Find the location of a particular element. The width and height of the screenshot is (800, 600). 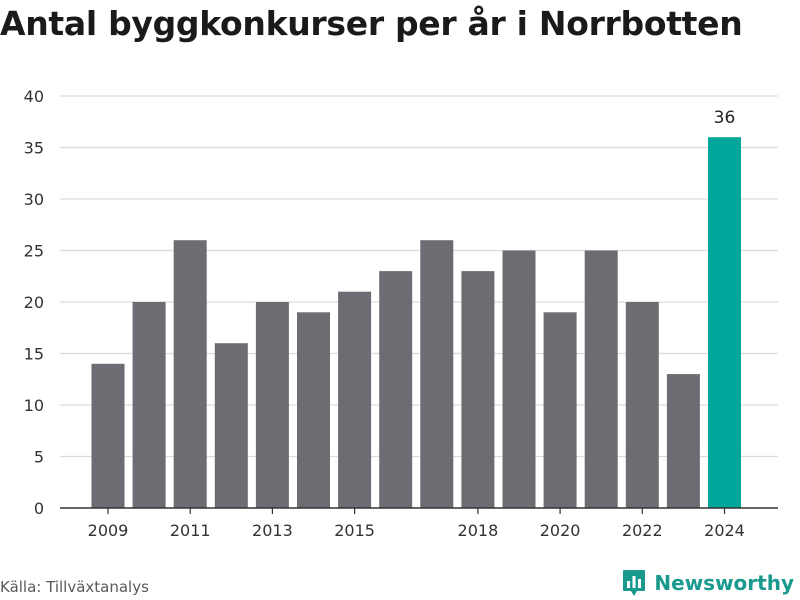

x-tick-label: 2020 is located at coordinates (560, 530).